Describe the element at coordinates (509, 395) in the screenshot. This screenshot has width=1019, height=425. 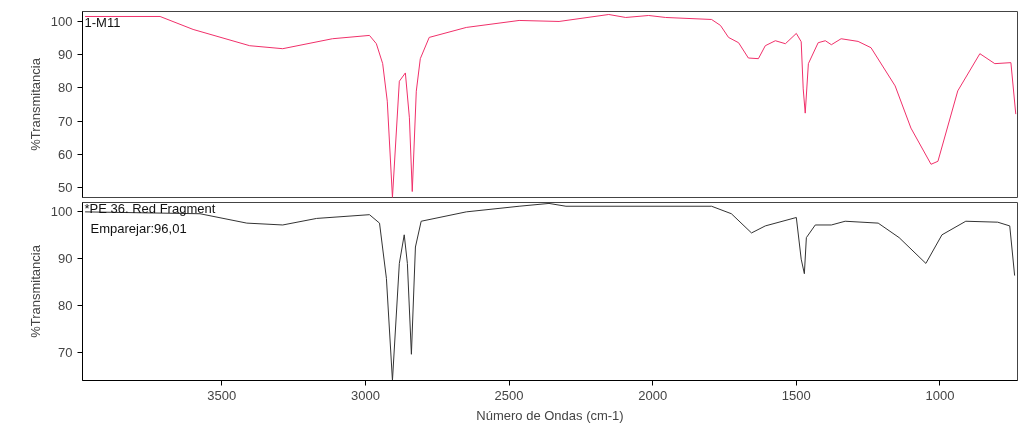
I see `x-tick-label: 2500` at that location.